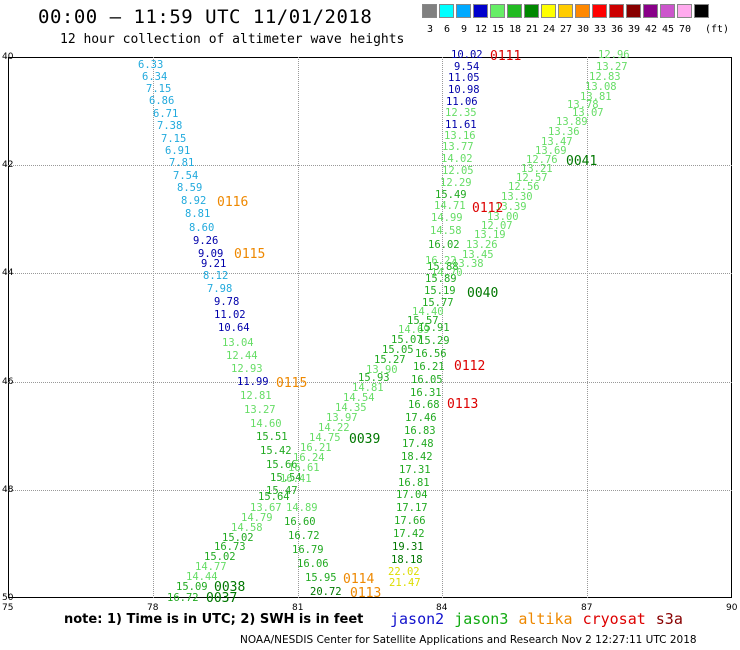  What do you see at coordinates (483, 293) in the screenshot?
I see `pass-time-label: 0040` at bounding box center [483, 293].